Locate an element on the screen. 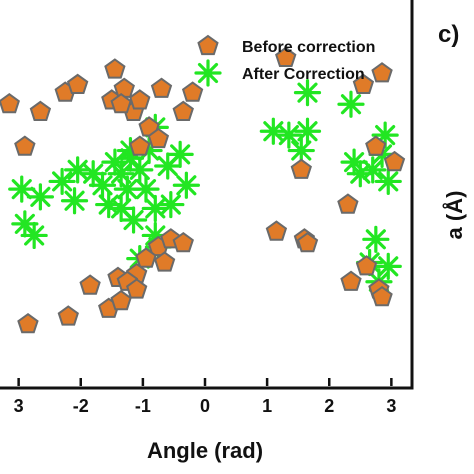  legend-label-before-correction: Before correction is located at coordinates (308, 47).